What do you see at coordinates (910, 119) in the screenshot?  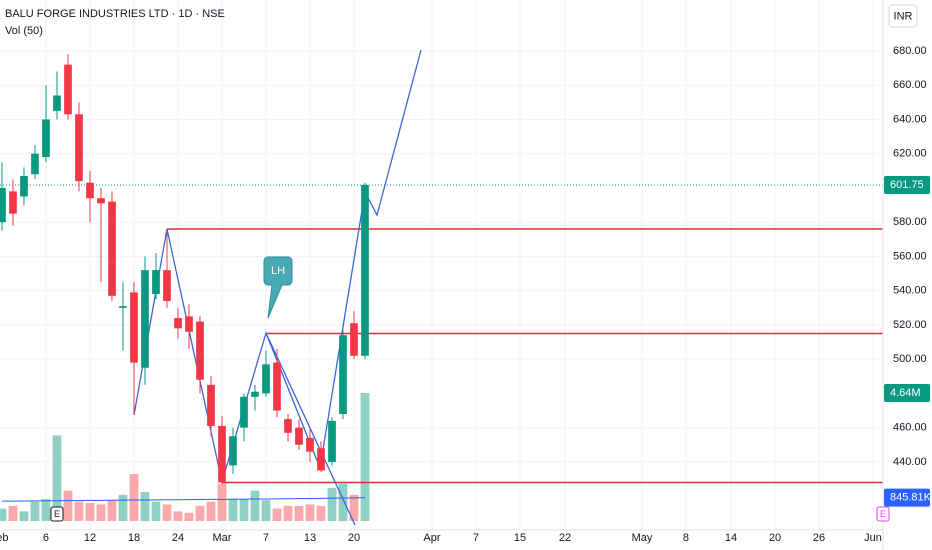 I see `y-tick-label: 640.00` at bounding box center [910, 119].